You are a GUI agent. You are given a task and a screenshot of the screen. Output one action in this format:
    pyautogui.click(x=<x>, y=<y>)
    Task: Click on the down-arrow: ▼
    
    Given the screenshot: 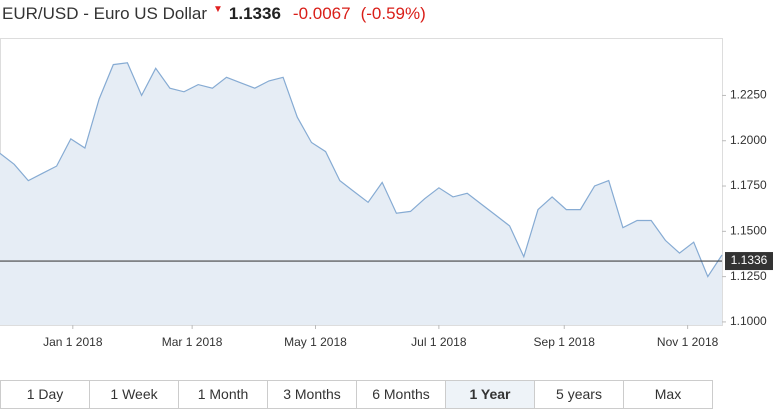 What is the action you would take?
    pyautogui.click(x=218, y=9)
    